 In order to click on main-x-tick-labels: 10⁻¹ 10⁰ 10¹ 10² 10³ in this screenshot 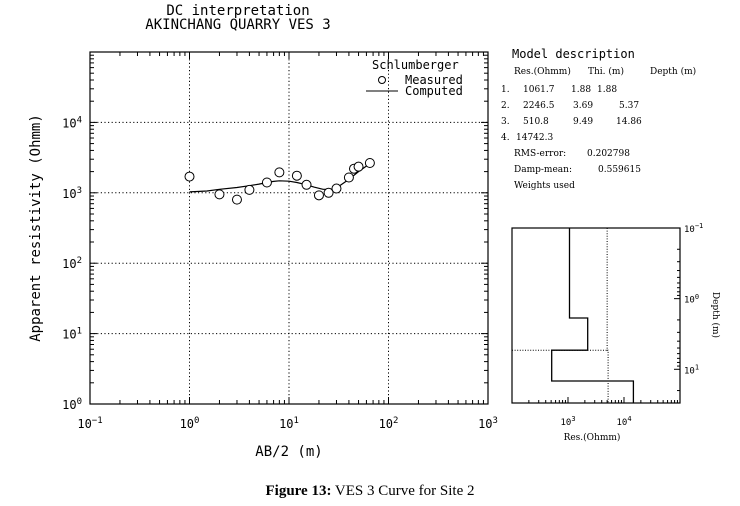, I will do `click(287, 423)`.